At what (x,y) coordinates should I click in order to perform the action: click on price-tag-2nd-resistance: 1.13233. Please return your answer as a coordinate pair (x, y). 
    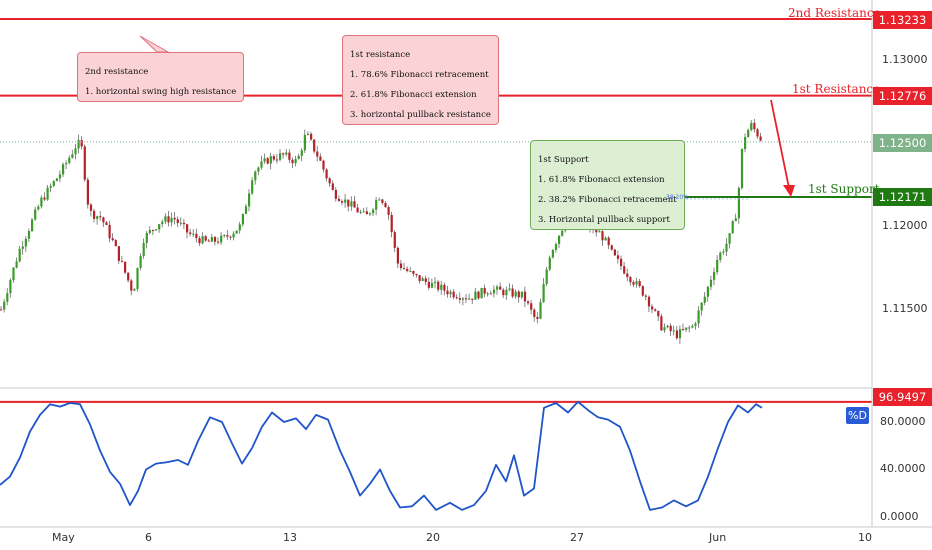
    Looking at the image, I should click on (902, 20).